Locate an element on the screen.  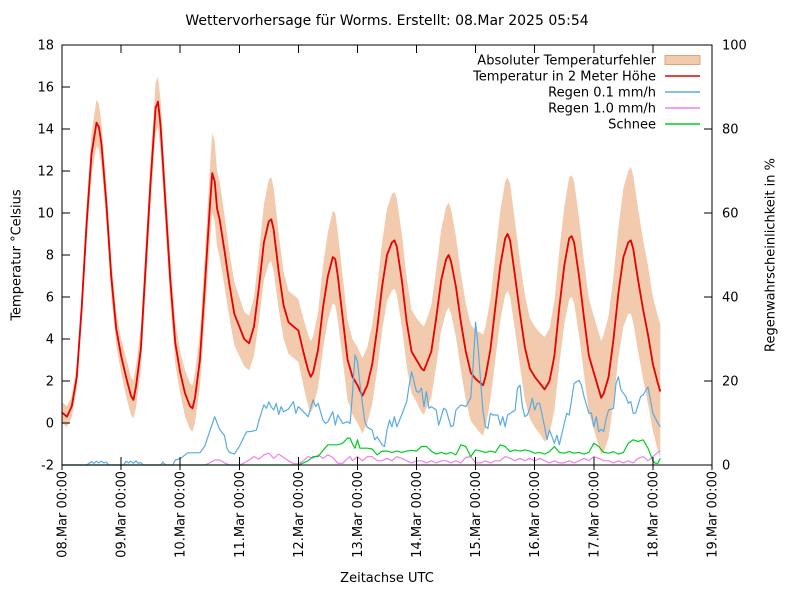
x-tick-label: 09.Mar 00:00 is located at coordinates (122, 514).